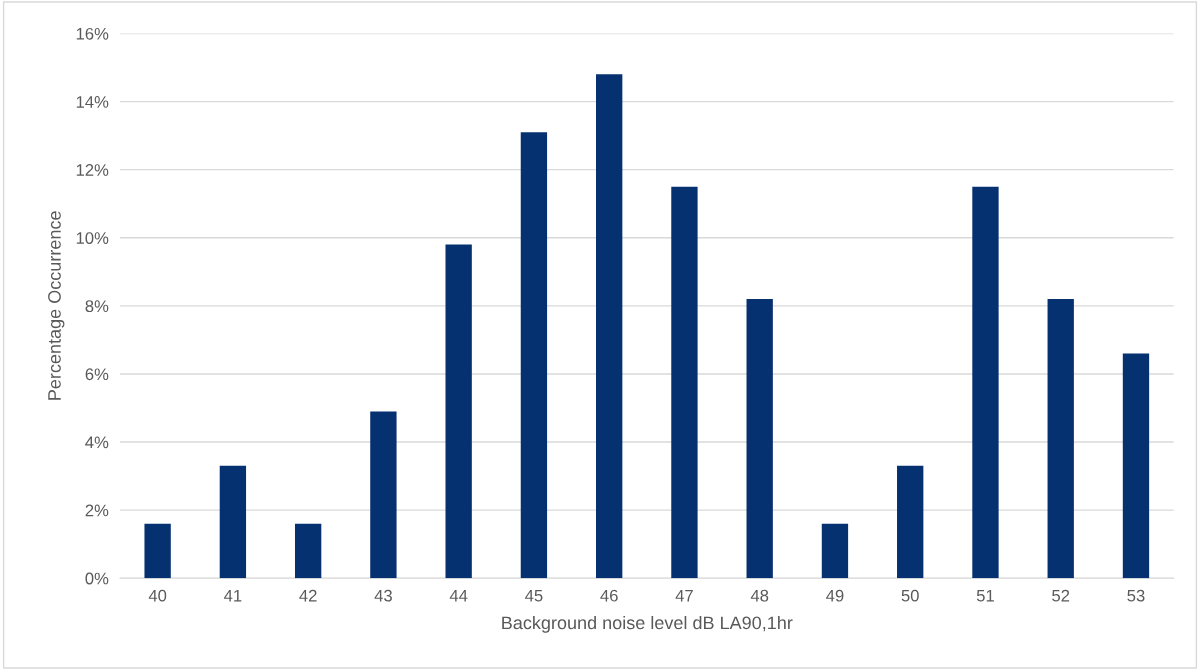 This screenshot has height=670, width=1200. What do you see at coordinates (534, 595) in the screenshot?
I see `x-tick-label: 45` at bounding box center [534, 595].